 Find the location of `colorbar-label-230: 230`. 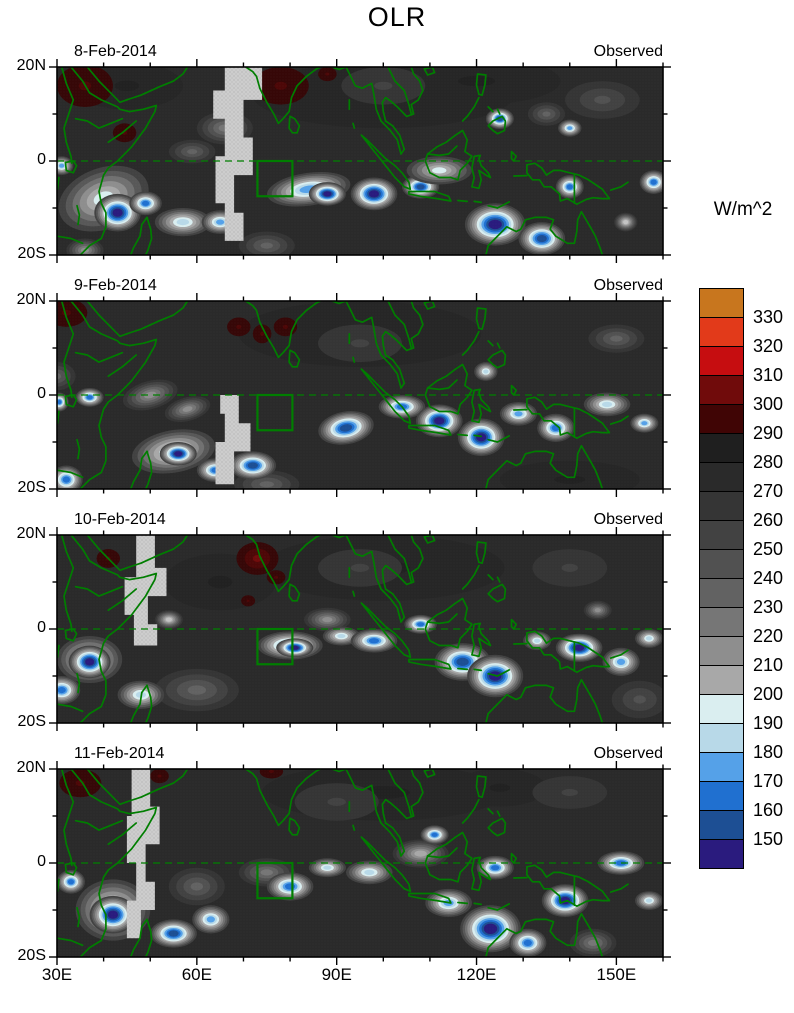

colorbar-label-230: 230 is located at coordinates (768, 607).